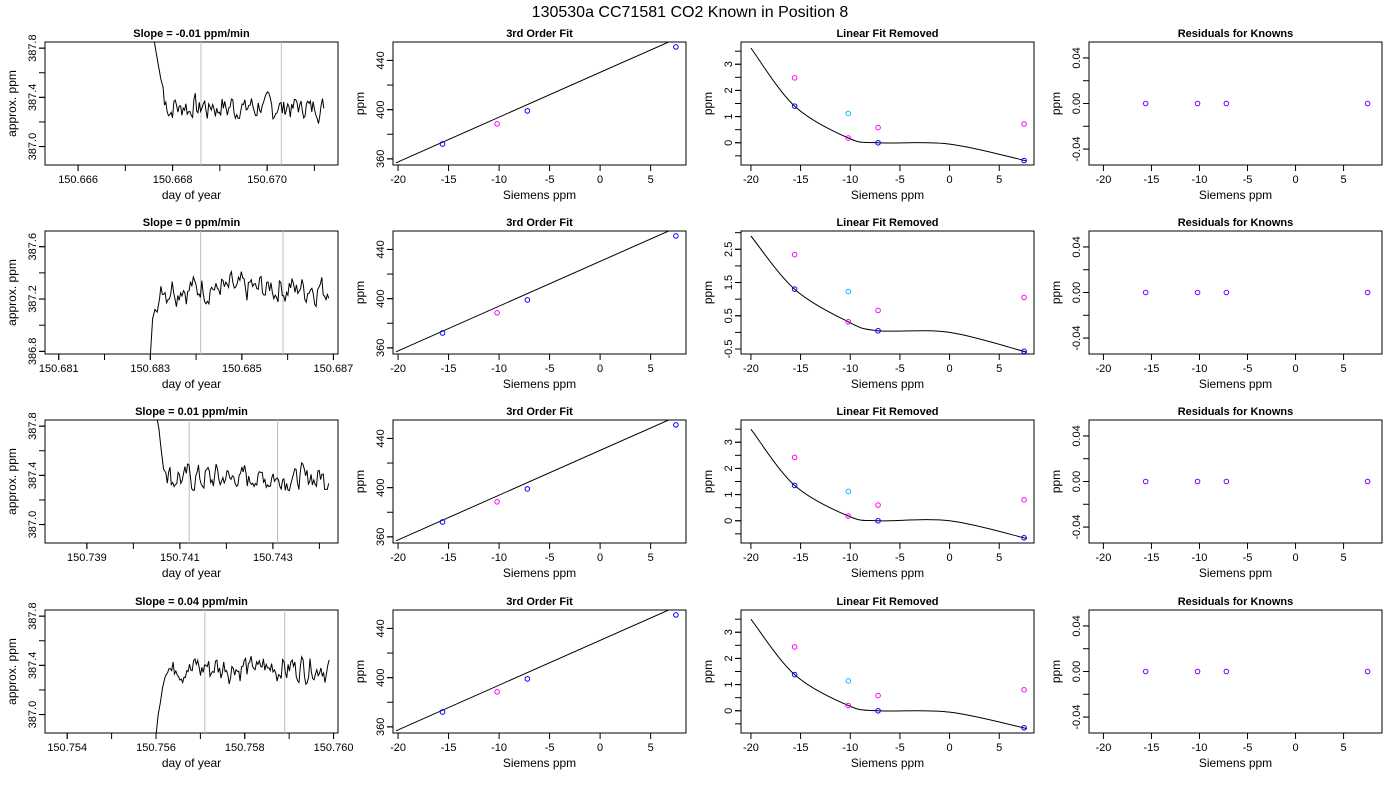  Describe the element at coordinates (729, 495) in the screenshot. I see `y-tick-label: 1` at that location.